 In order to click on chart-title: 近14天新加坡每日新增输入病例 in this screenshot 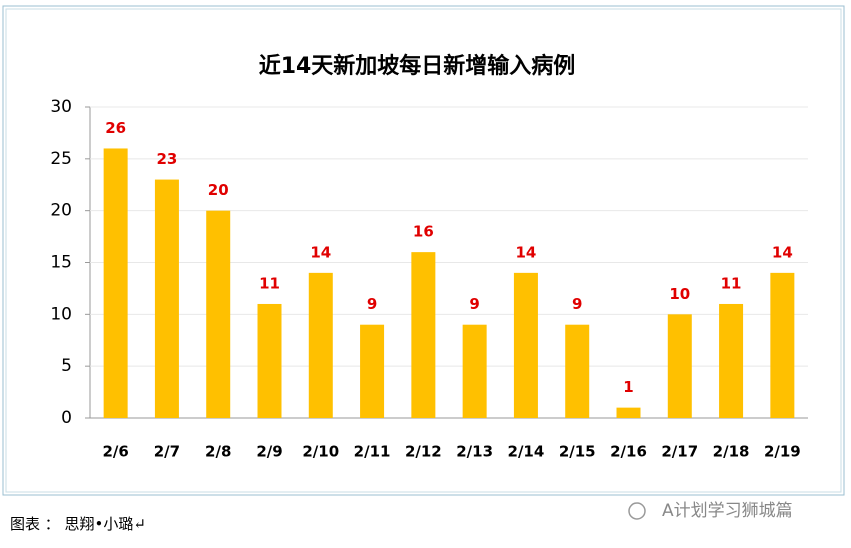, I will do `click(417, 66)`.